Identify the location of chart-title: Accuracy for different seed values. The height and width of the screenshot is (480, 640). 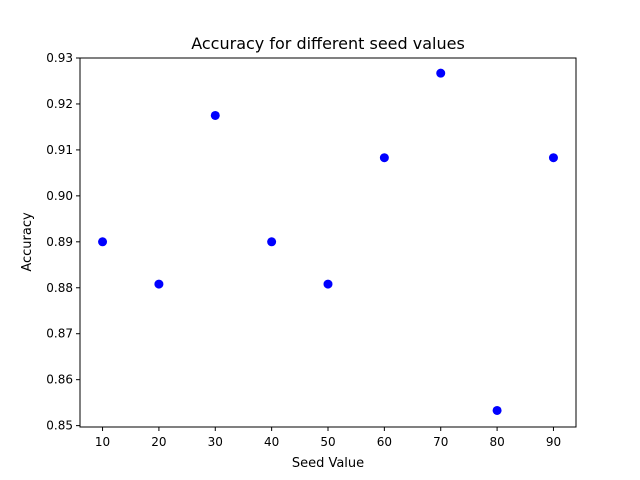
(328, 43).